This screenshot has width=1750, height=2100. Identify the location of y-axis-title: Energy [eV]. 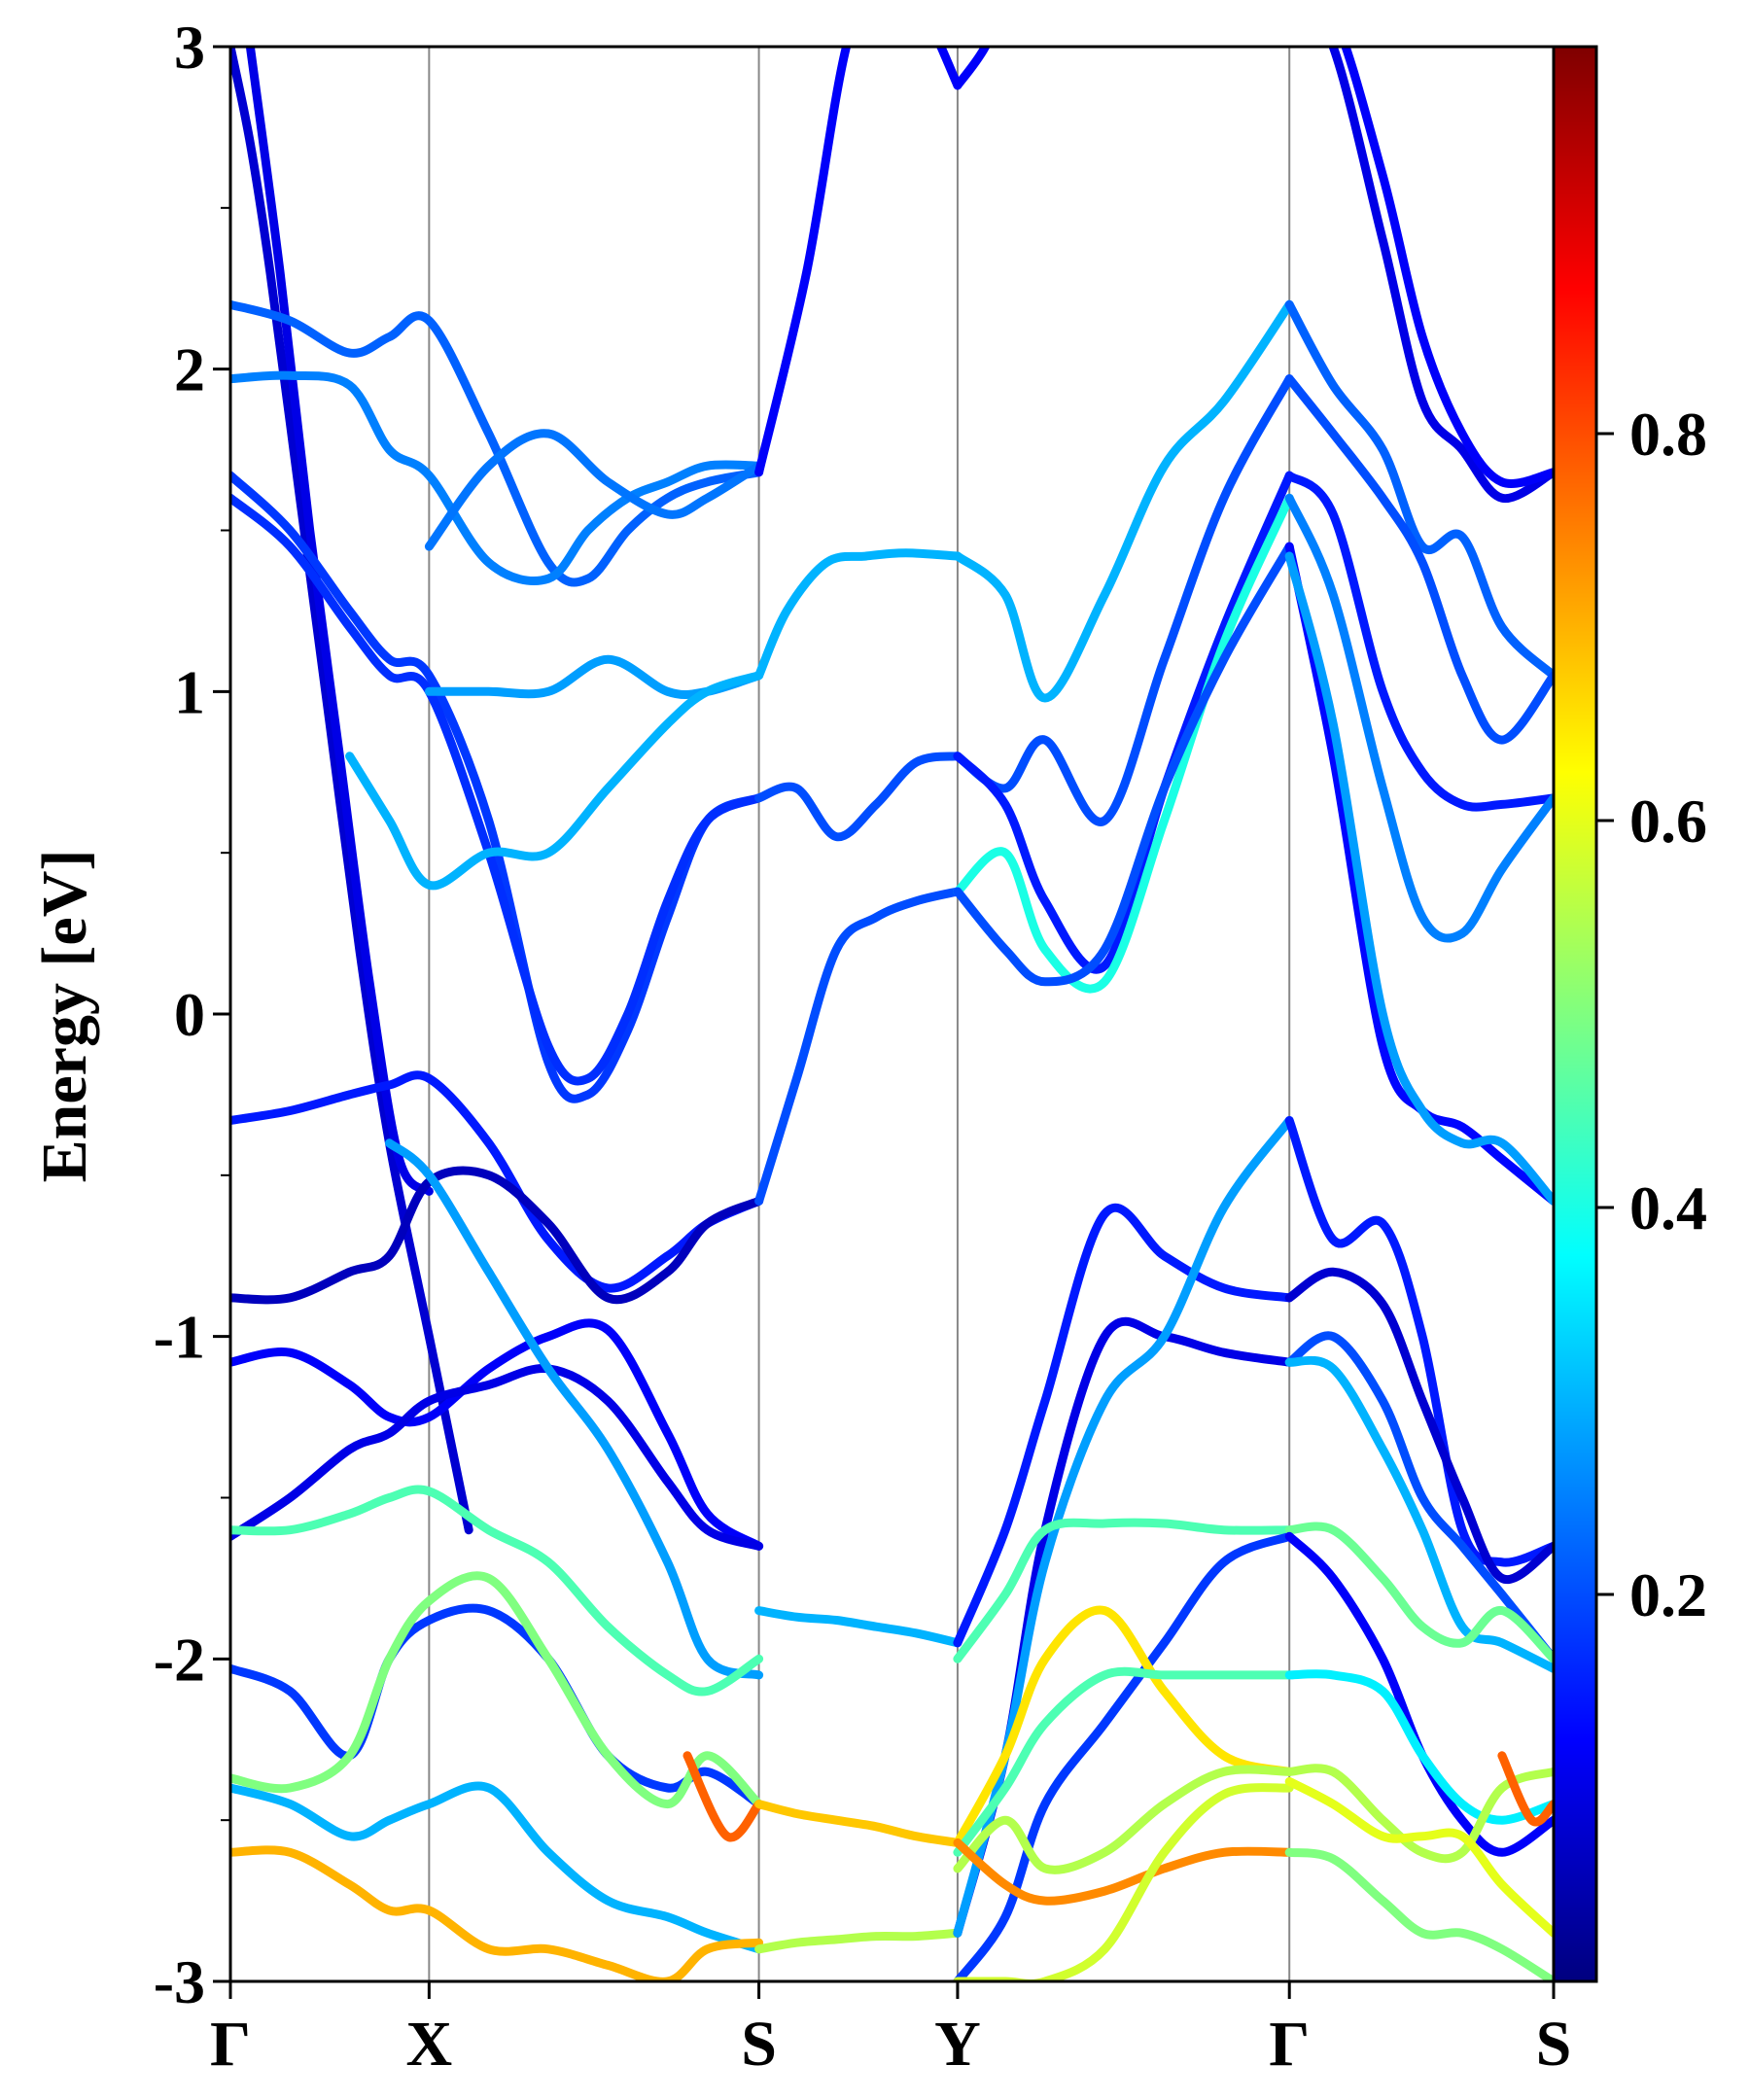
(64, 1016).